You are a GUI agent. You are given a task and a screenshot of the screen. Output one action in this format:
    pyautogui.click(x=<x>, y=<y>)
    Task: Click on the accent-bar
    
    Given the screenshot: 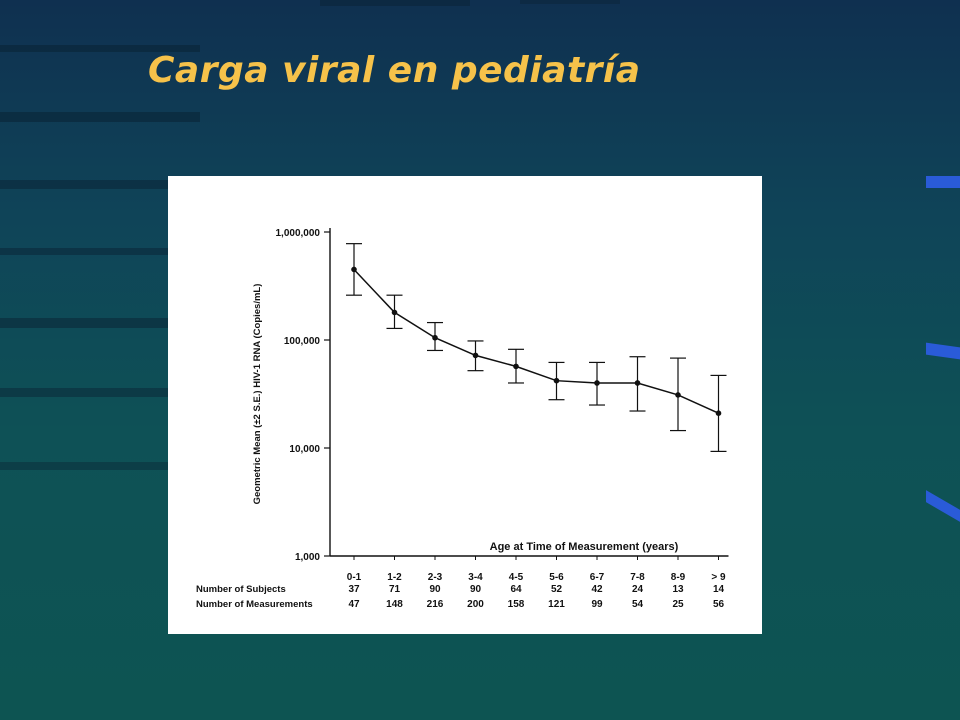 What is the action you would take?
    pyautogui.click(x=943, y=182)
    